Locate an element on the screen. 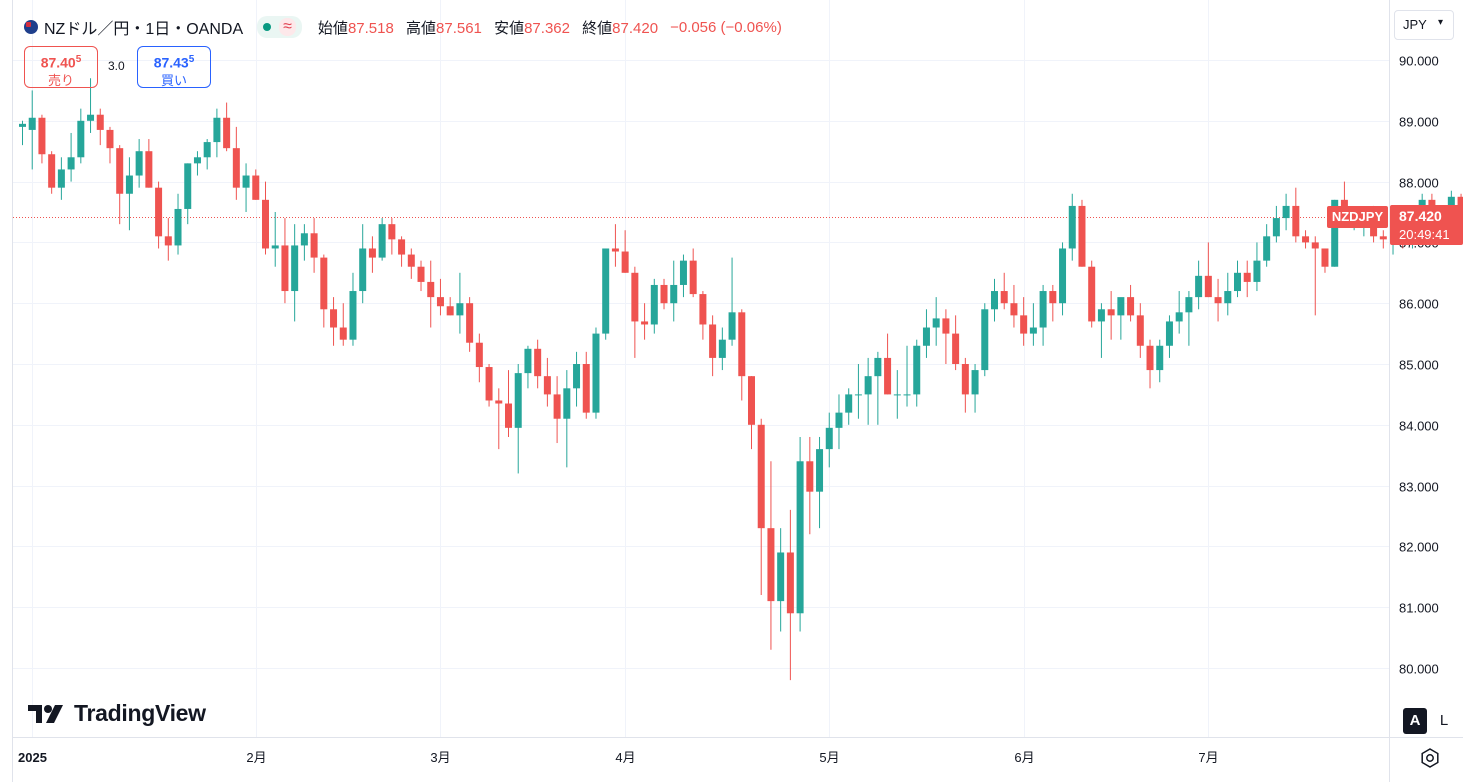 This screenshot has width=1463, height=782. currency-dropdown: JPY ▾ is located at coordinates (1424, 25).